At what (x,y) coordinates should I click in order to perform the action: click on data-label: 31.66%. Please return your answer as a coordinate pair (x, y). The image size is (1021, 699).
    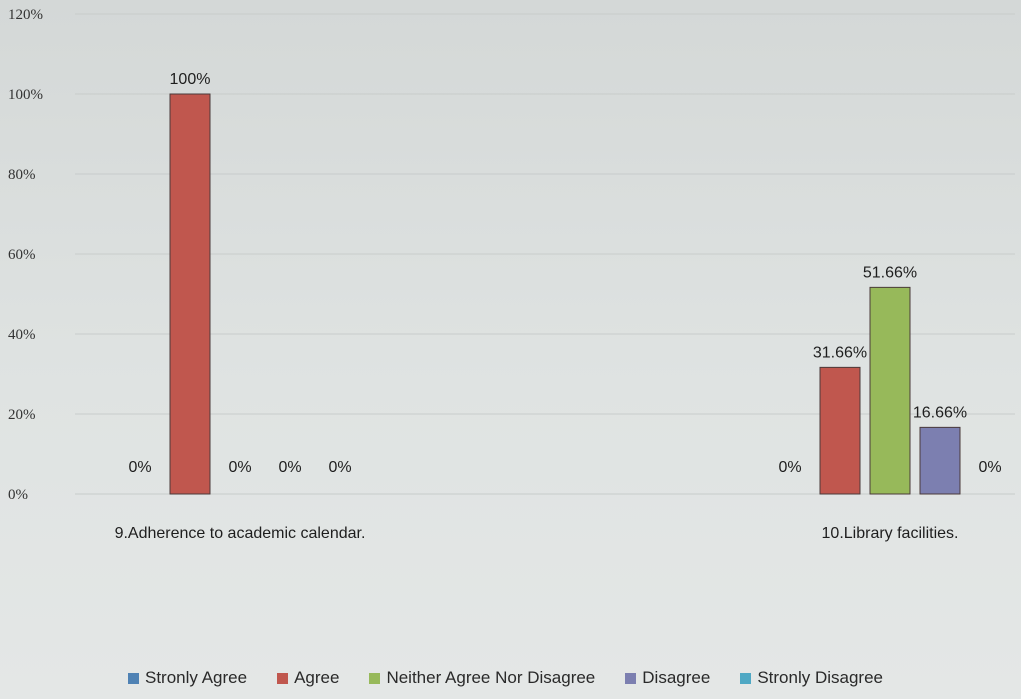
    Looking at the image, I should click on (840, 352).